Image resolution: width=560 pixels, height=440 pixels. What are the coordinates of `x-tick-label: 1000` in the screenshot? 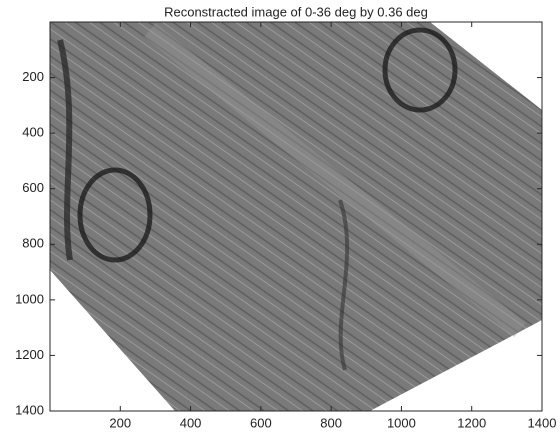 It's located at (401, 422).